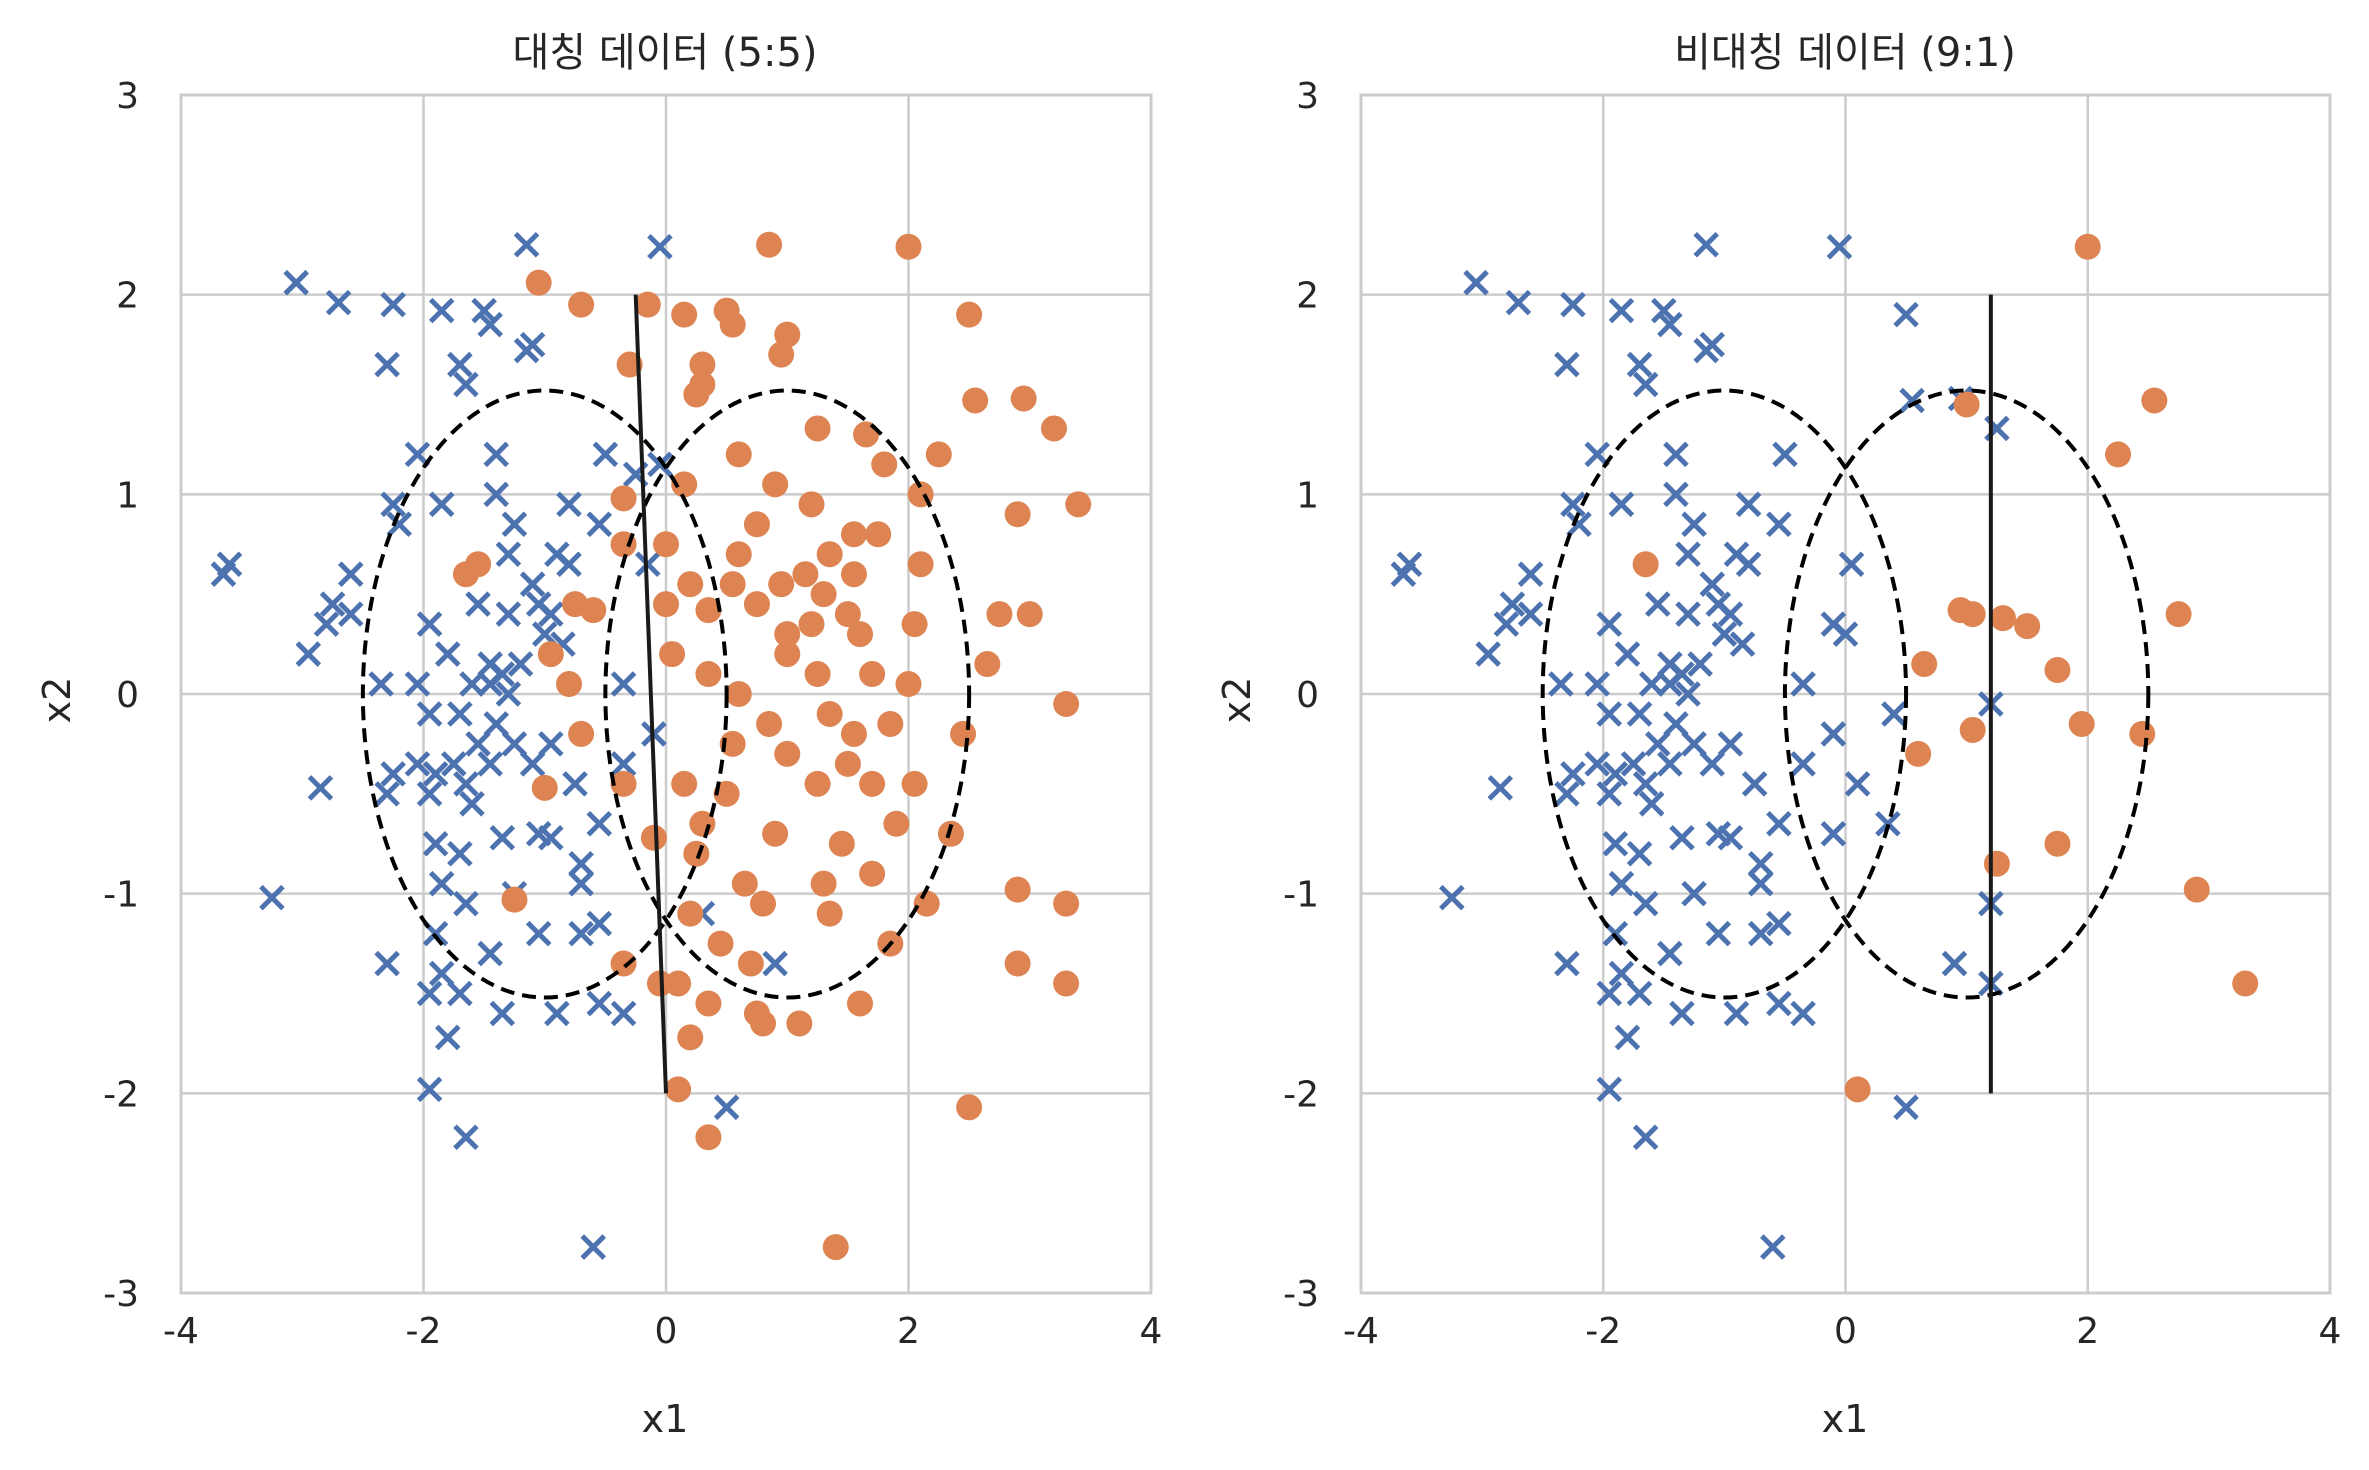  I want to click on left-x-tick-label: -4, so click(181, 1331).